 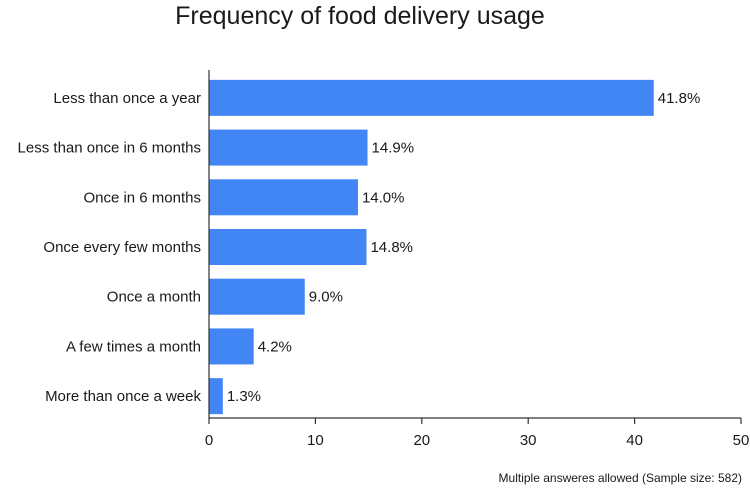 I want to click on category-label: Once a month, so click(x=154, y=297).